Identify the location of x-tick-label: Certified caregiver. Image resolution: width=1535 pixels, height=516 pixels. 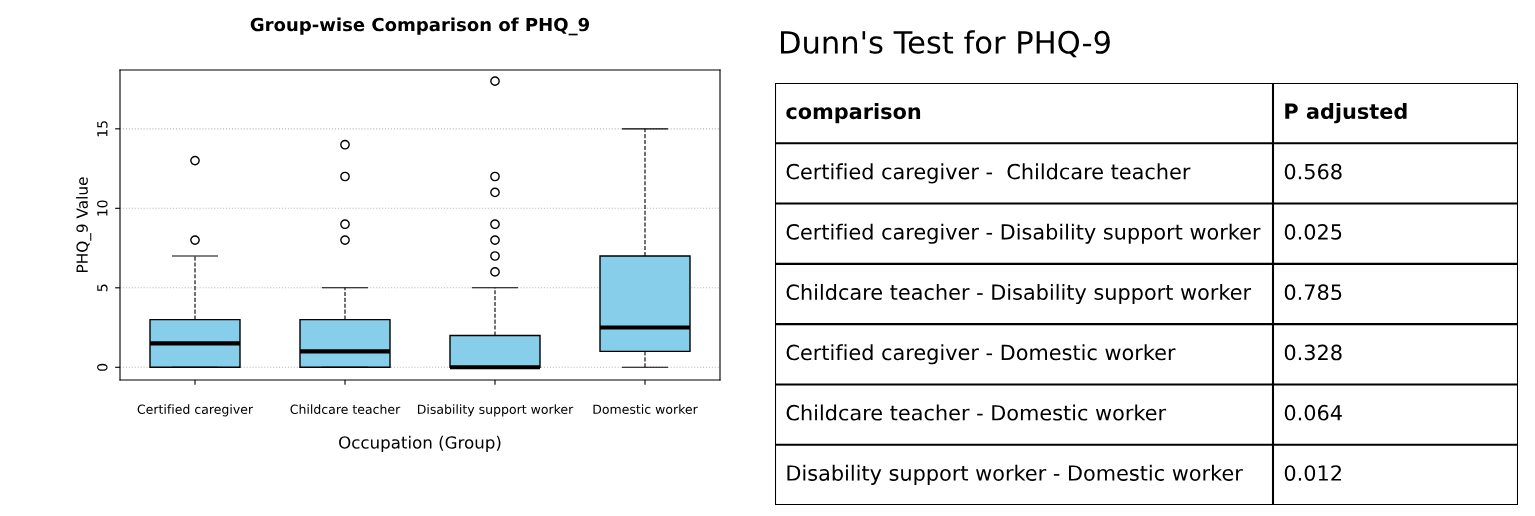
(195, 410).